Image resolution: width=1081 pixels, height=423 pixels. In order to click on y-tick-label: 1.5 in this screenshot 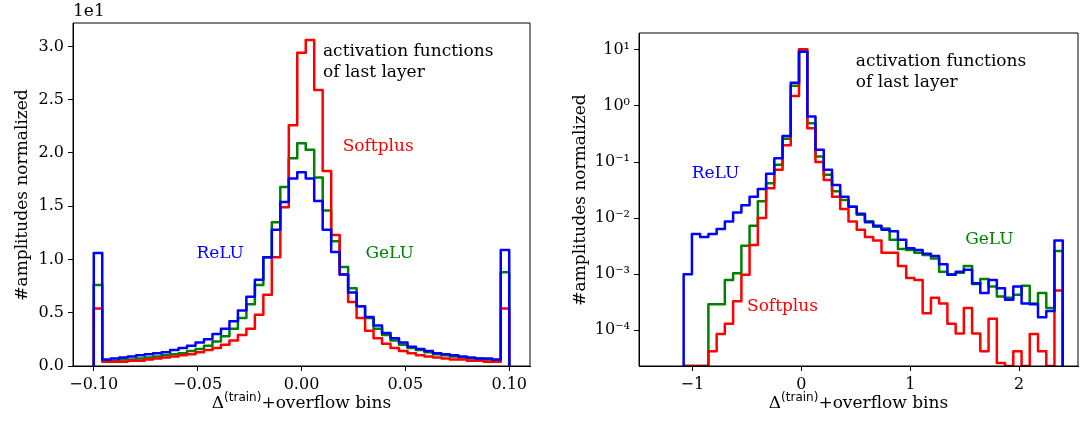, I will do `click(51, 205)`.